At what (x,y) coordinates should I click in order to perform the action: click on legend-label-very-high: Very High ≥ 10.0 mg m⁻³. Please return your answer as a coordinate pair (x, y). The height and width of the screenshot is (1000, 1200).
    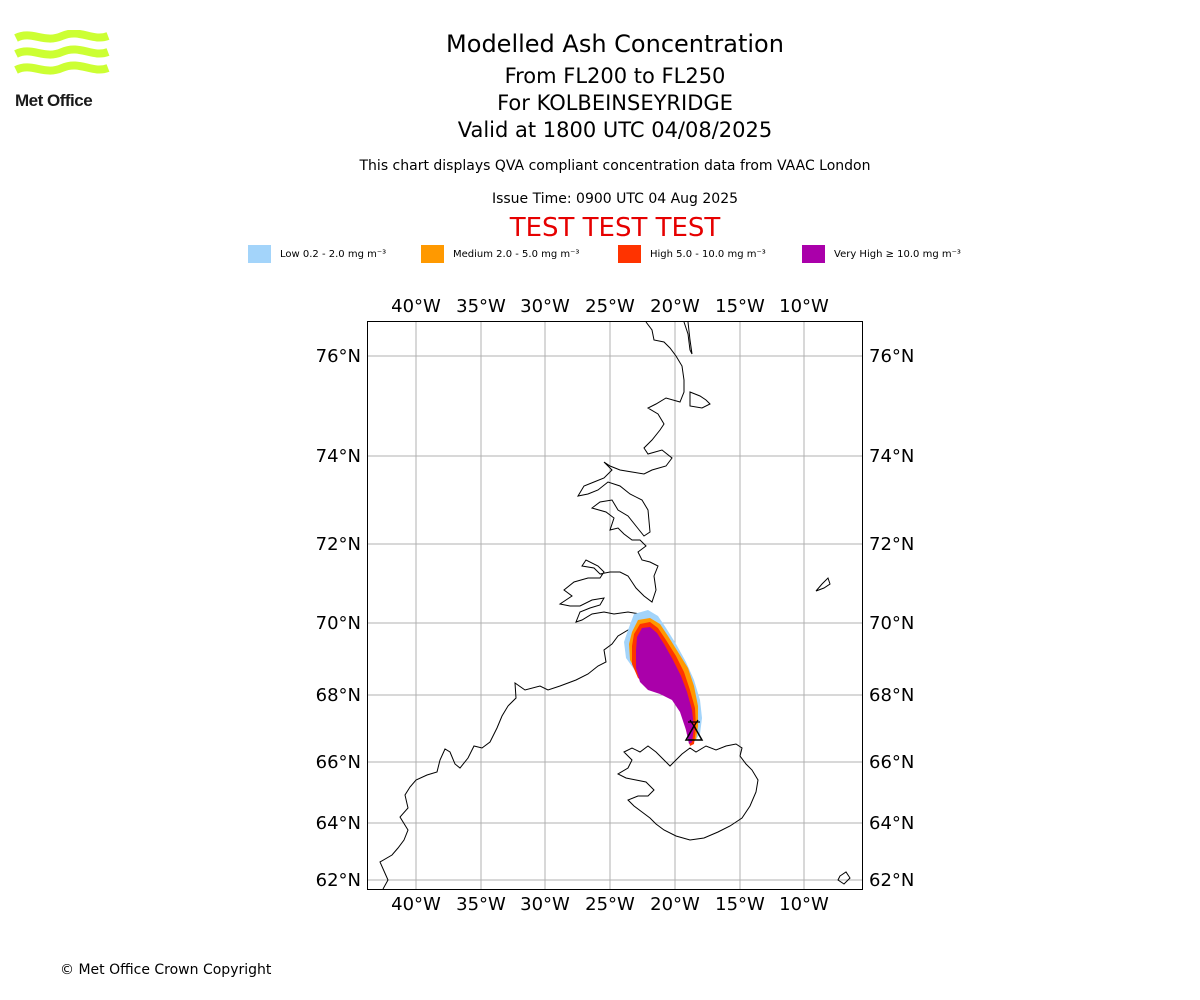
    Looking at the image, I should click on (897, 254).